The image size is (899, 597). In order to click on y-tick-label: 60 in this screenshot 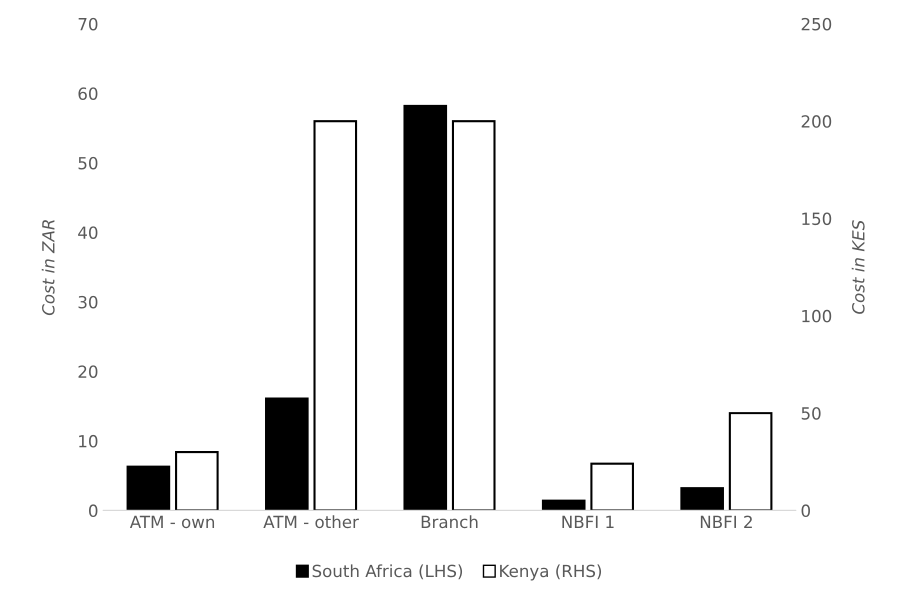, I will do `click(88, 93)`.